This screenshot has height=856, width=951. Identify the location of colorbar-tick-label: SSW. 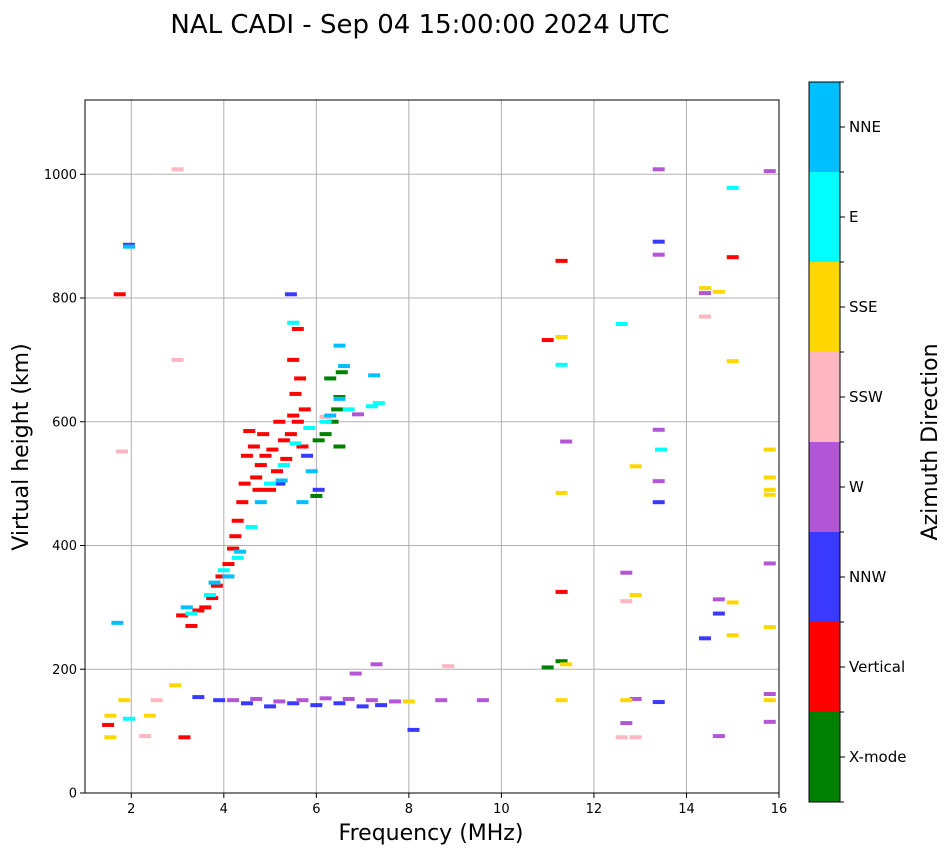
(866, 397).